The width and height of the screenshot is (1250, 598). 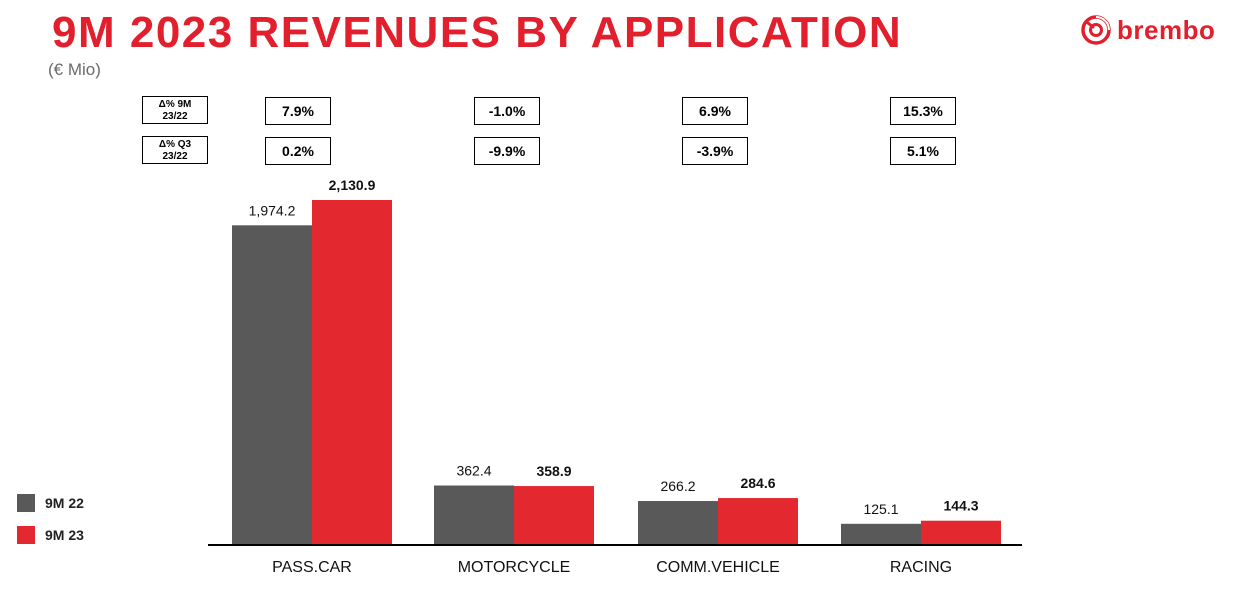 What do you see at coordinates (298, 111) in the screenshot?
I see `delta-9m-pass-car: 7.9%` at bounding box center [298, 111].